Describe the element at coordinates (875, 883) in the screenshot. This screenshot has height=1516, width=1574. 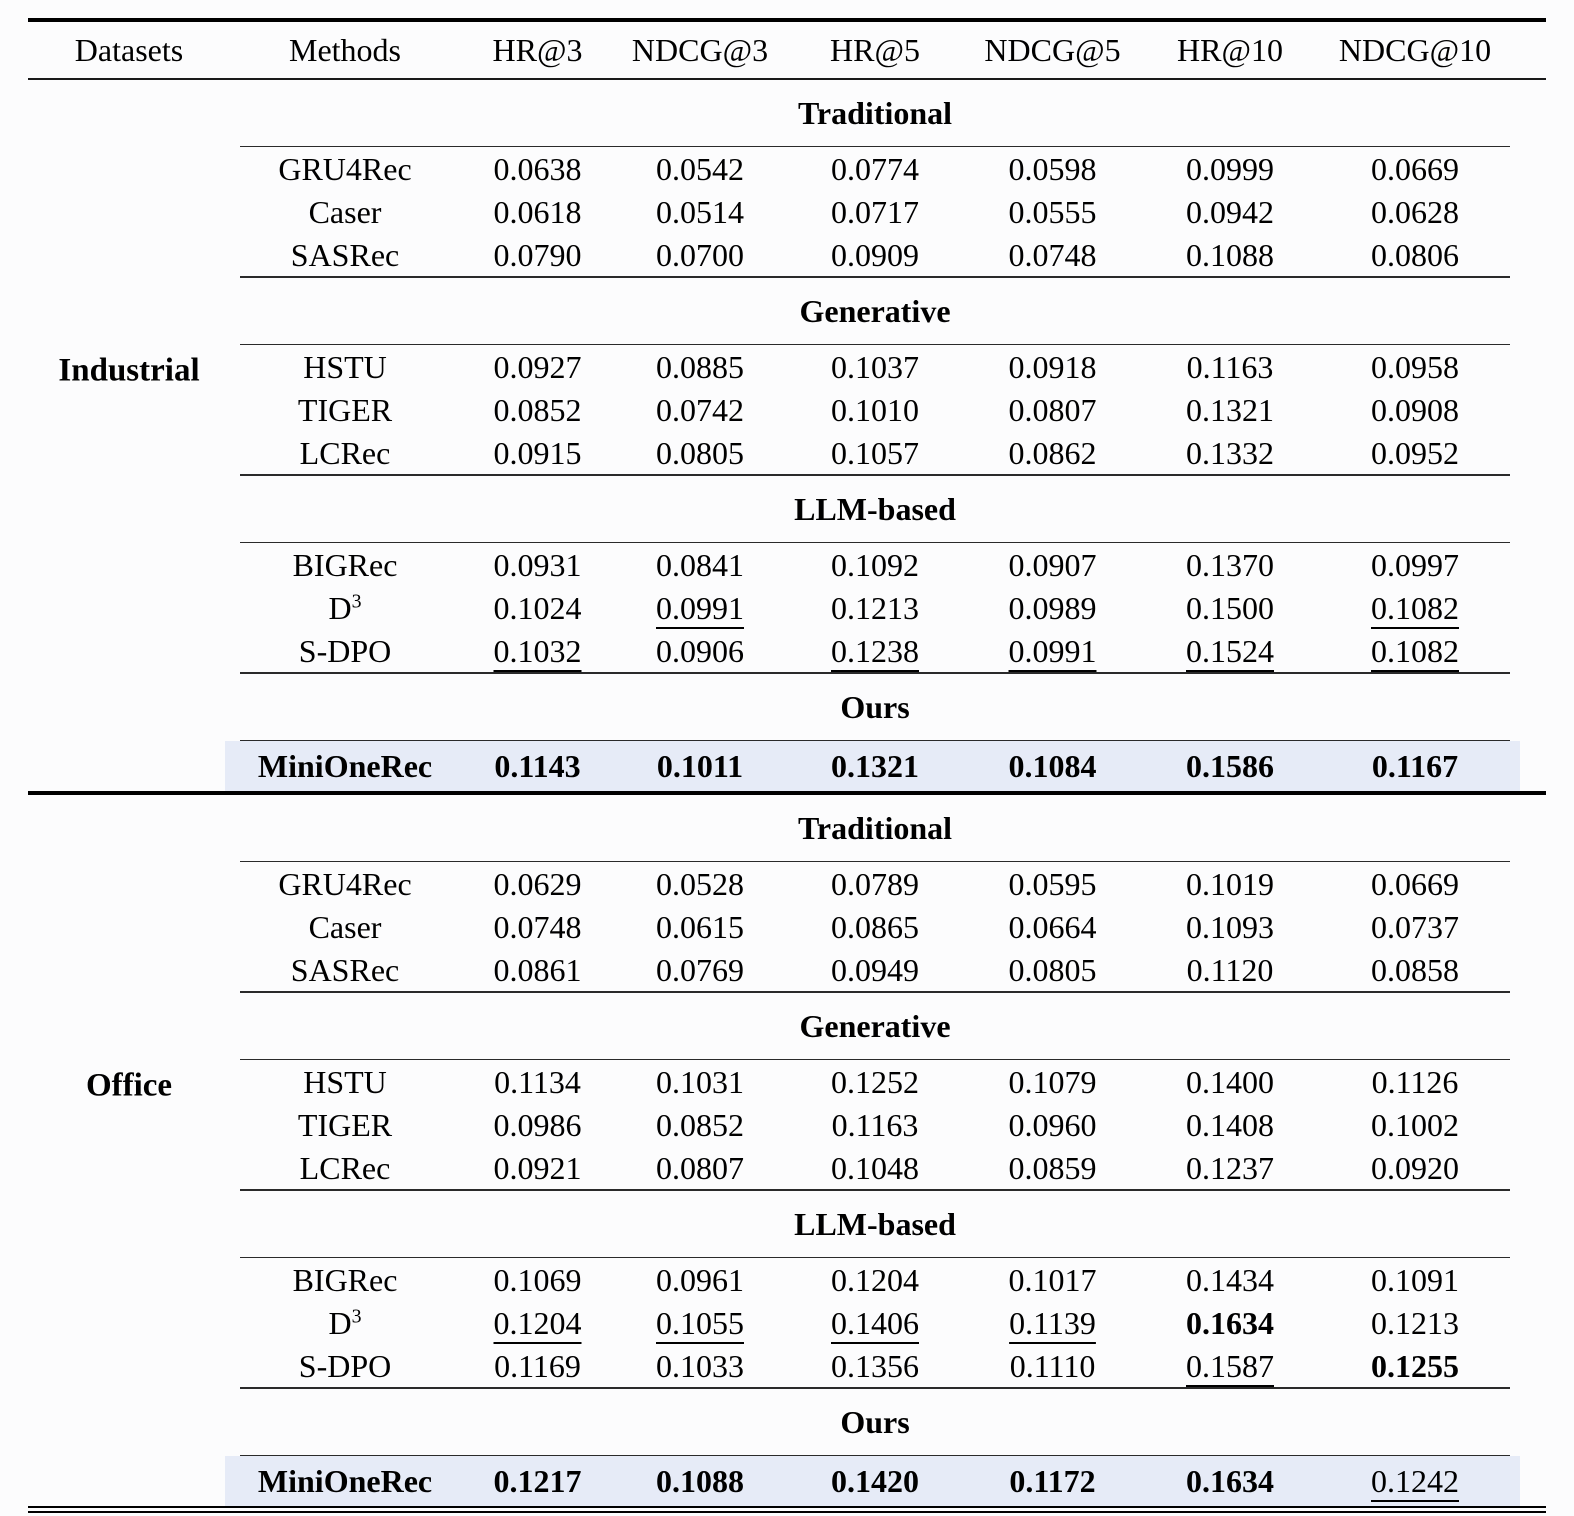
I see `metric-value: 0.0789` at that location.